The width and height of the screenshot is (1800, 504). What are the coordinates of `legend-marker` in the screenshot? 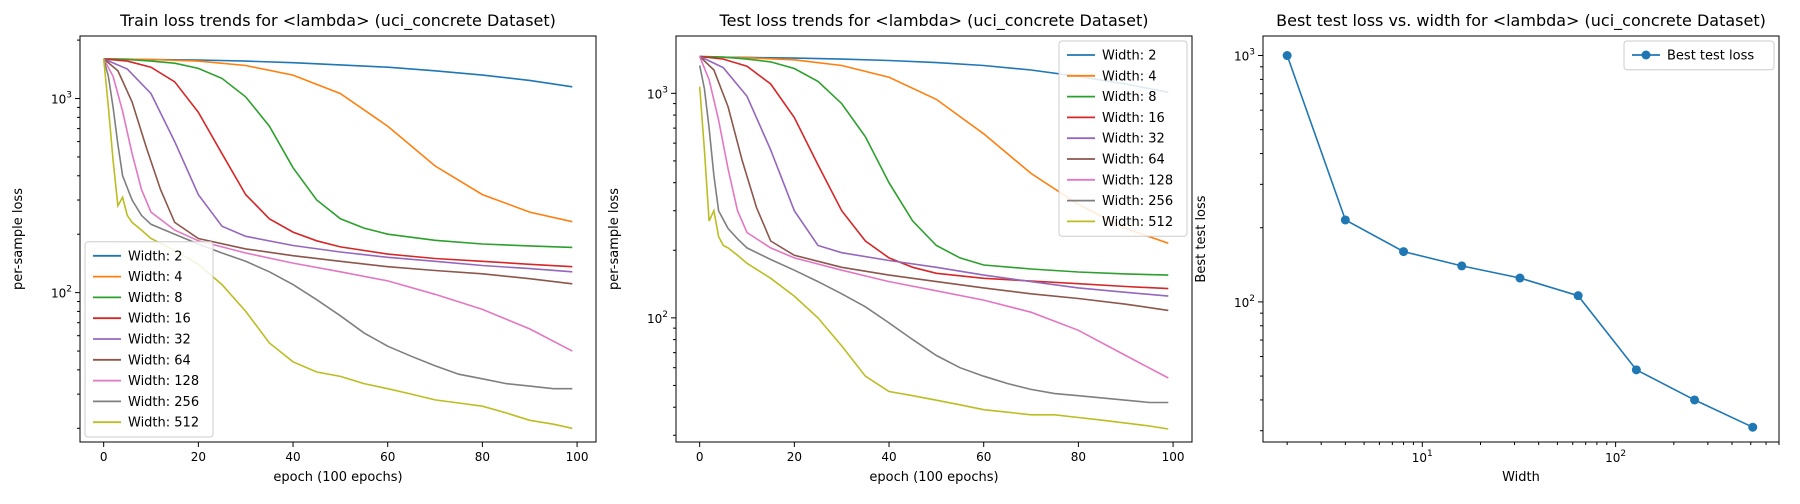 It's located at (1646, 55).